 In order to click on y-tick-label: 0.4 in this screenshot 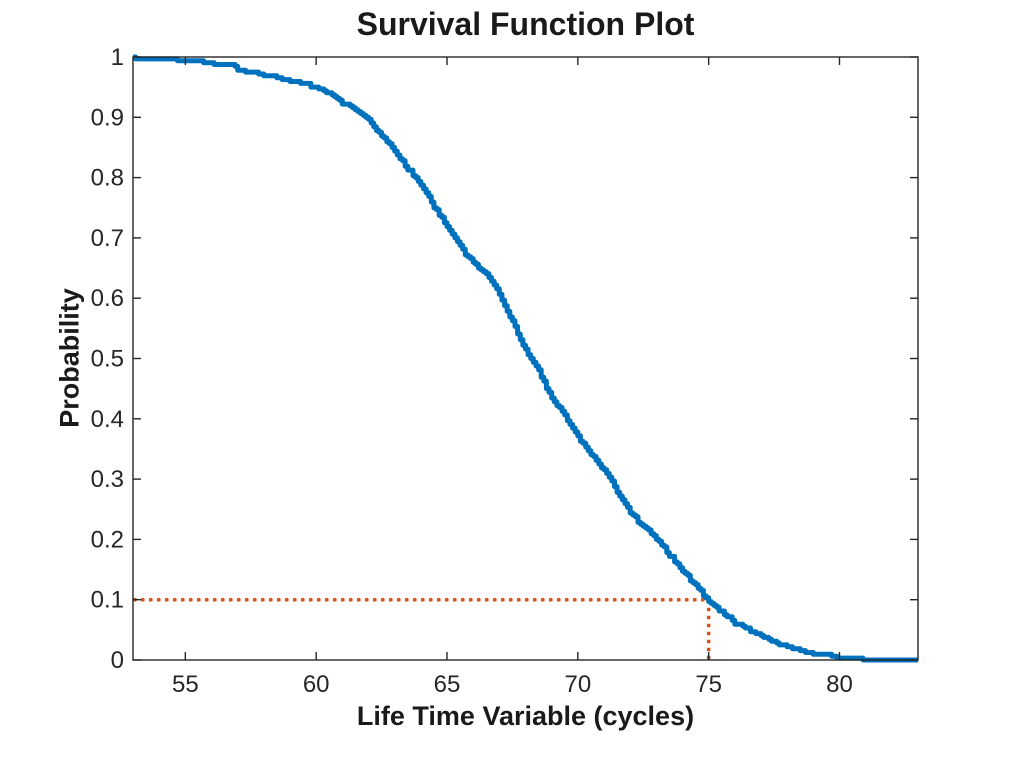, I will do `click(107, 419)`.